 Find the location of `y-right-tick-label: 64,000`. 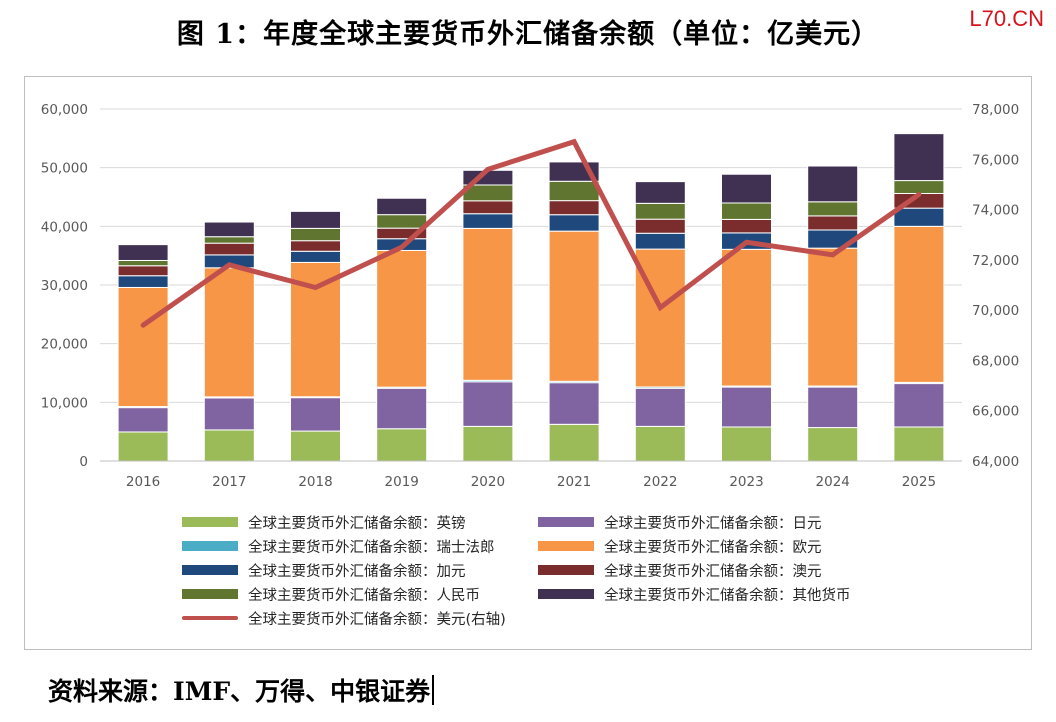

y-right-tick-label: 64,000 is located at coordinates (995, 462).